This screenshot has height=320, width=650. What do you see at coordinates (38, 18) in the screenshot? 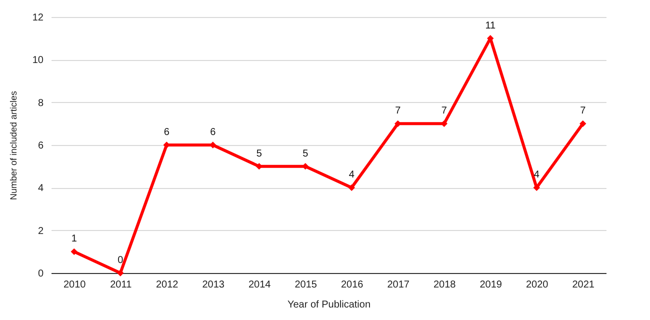
I see `y-tick-label: 12` at bounding box center [38, 18].